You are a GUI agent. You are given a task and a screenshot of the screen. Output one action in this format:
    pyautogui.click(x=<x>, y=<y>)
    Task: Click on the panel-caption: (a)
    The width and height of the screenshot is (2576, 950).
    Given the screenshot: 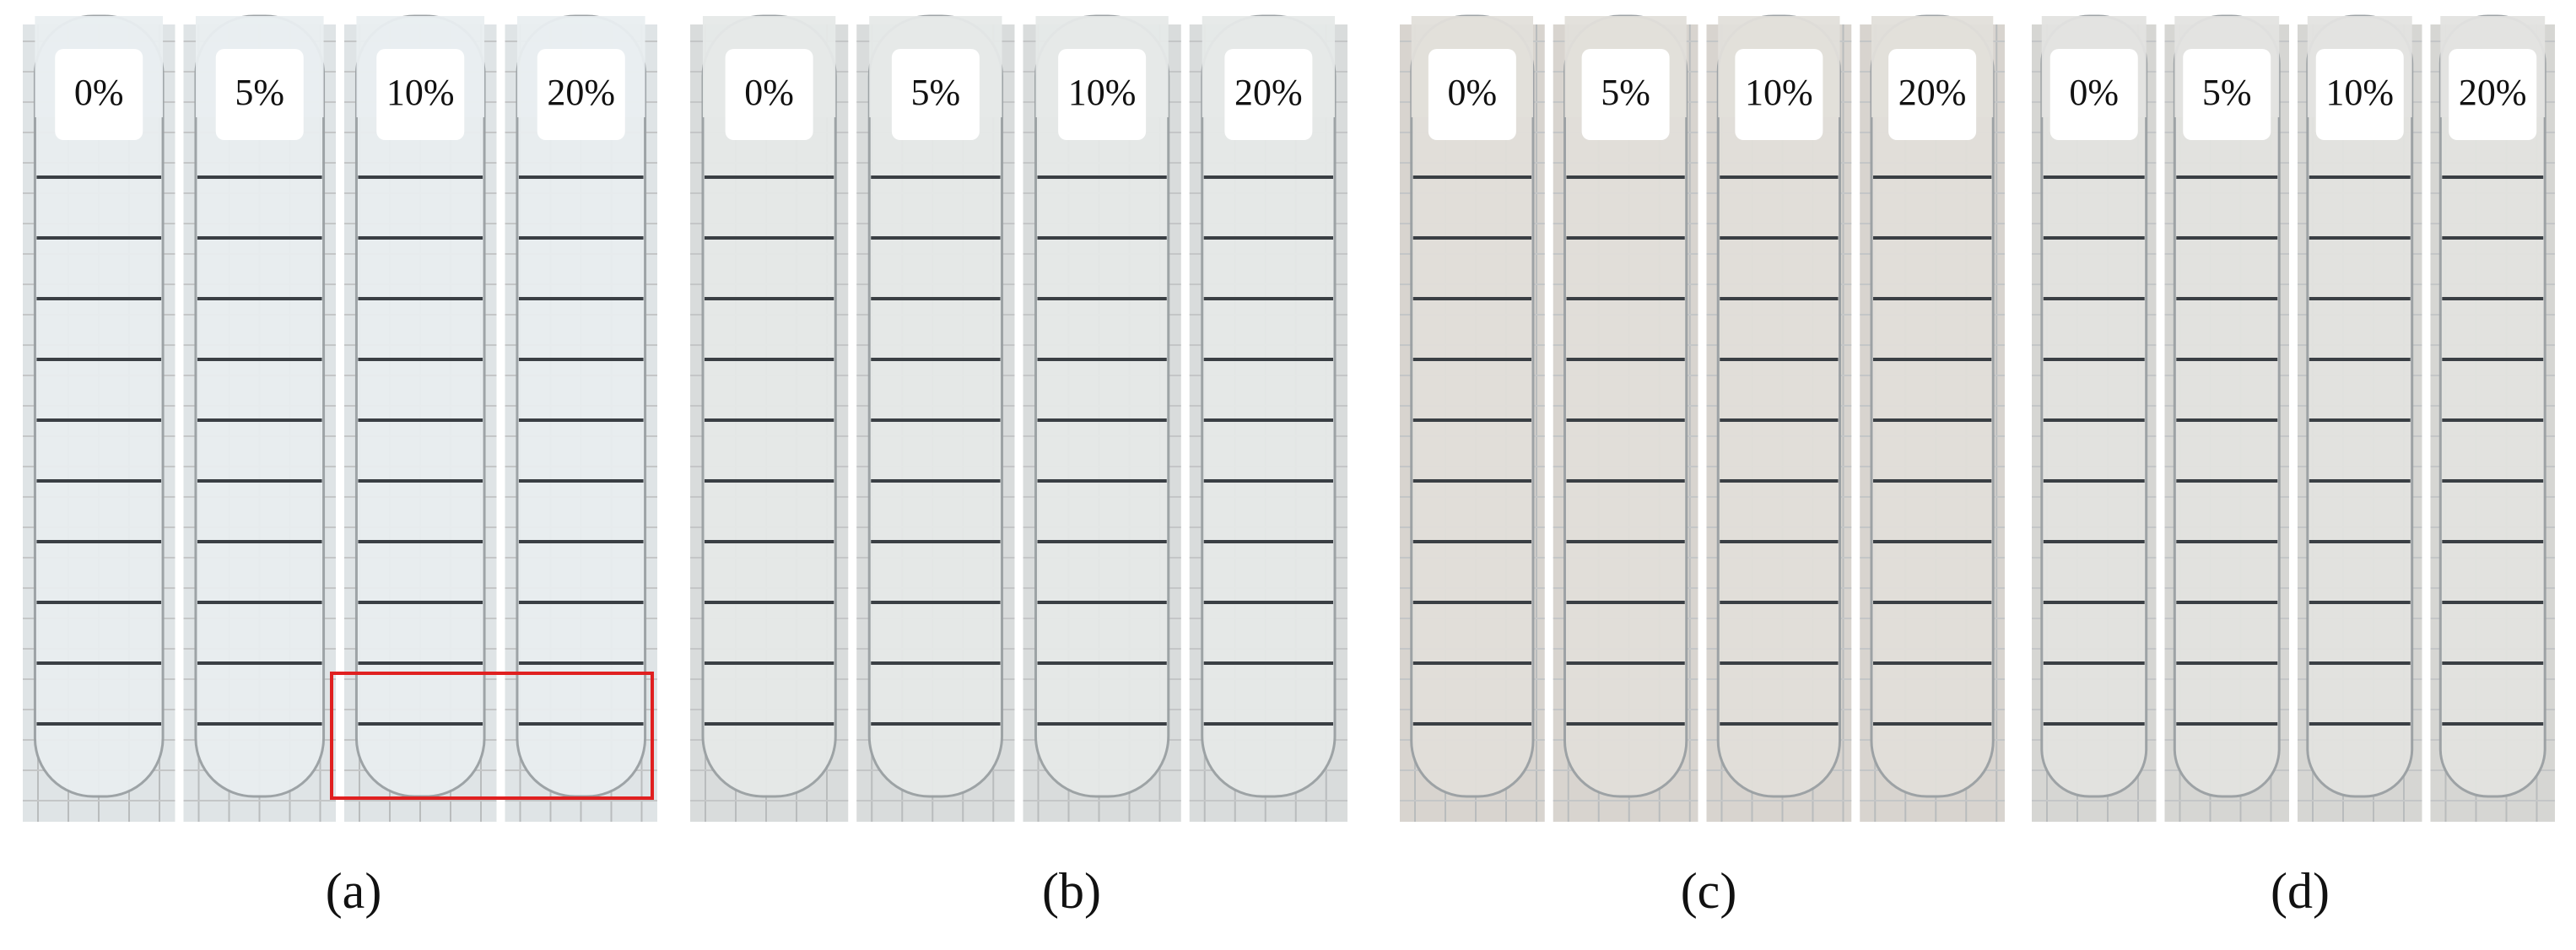 What is the action you would take?
    pyautogui.click(x=354, y=891)
    